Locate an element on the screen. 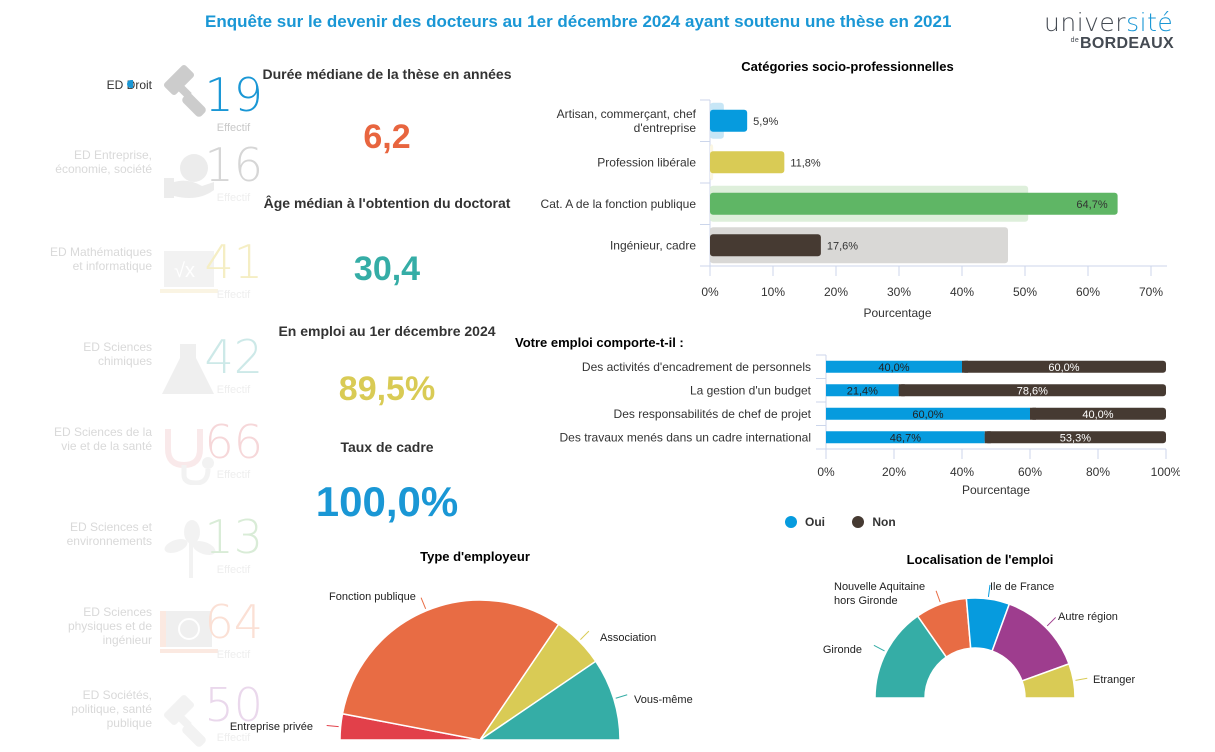  slice-label: Ile de France is located at coordinates (1022, 587).